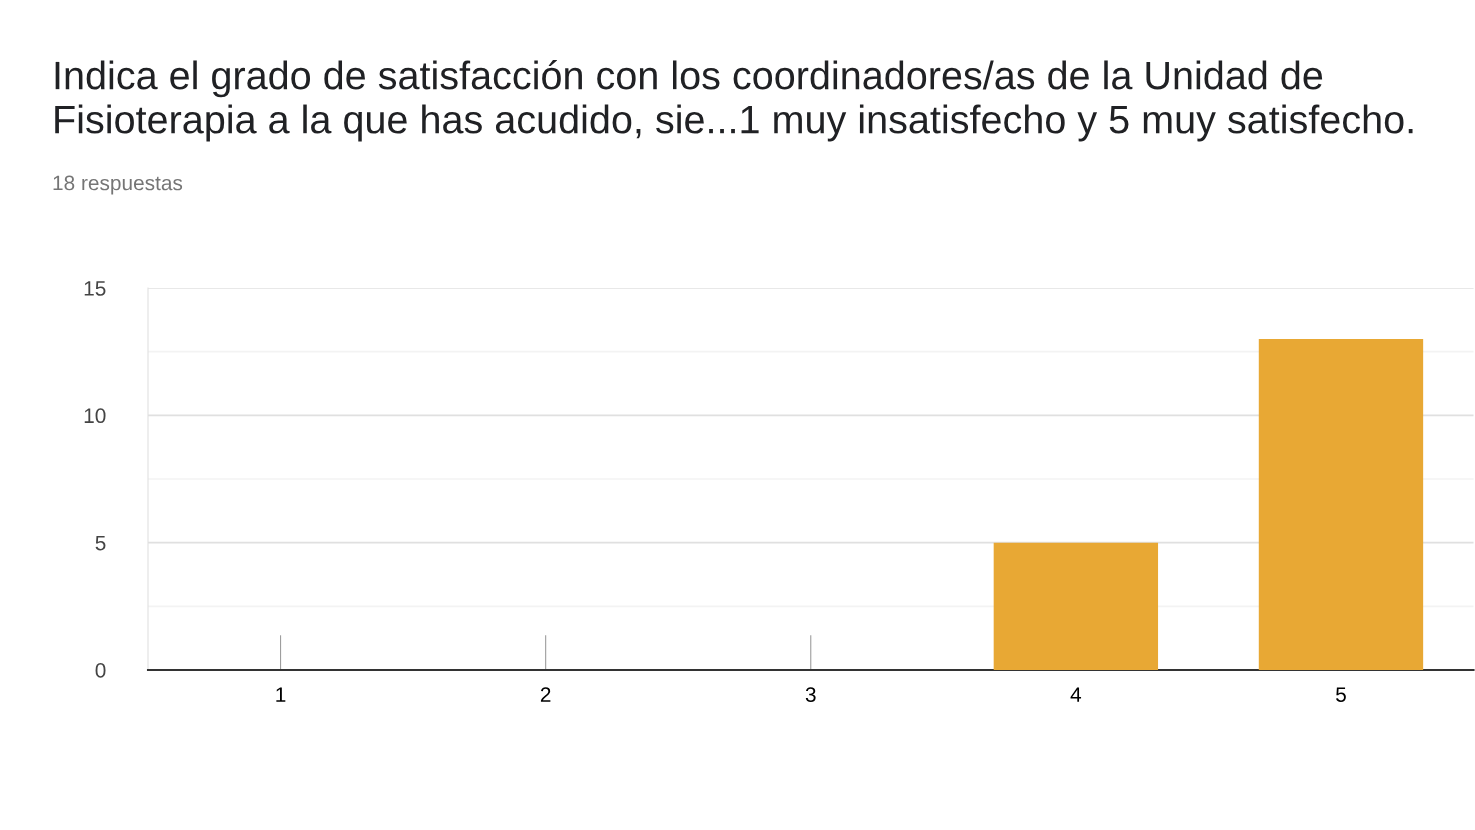 The height and width of the screenshot is (830, 1475). I want to click on x-tick-label: 3, so click(810, 694).